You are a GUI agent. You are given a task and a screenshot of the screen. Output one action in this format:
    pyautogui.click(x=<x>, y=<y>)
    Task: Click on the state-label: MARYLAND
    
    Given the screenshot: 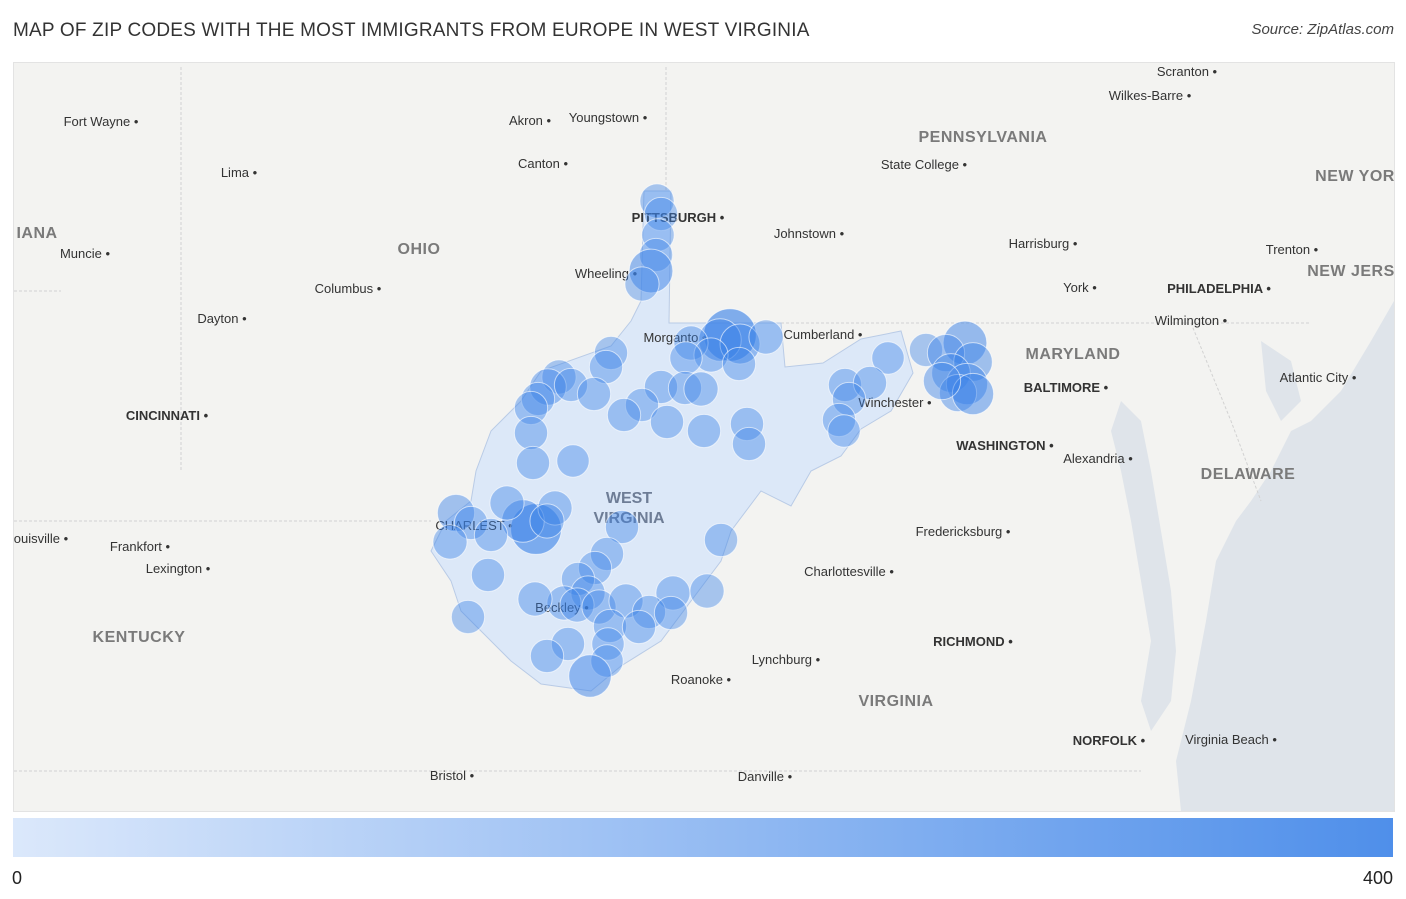 What is the action you would take?
    pyautogui.click(x=1073, y=354)
    